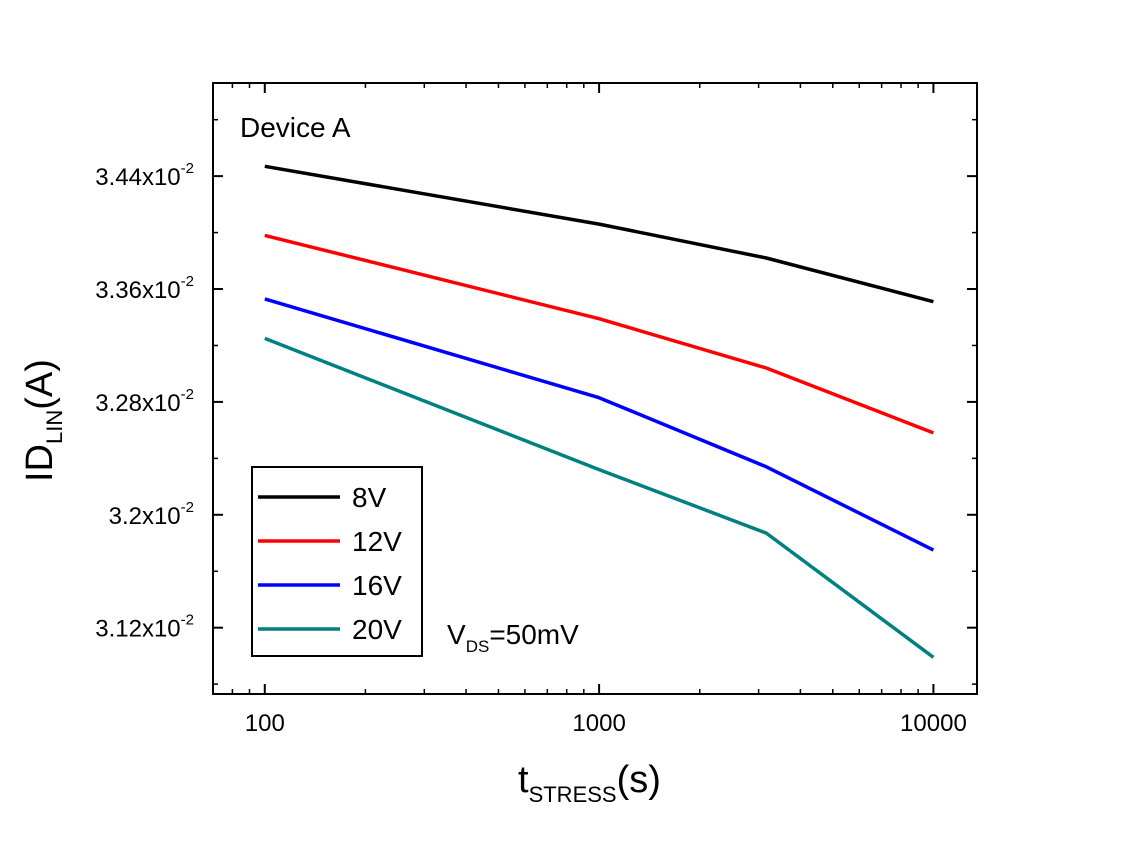 This screenshot has width=1129, height=844. Describe the element at coordinates (933, 723) in the screenshot. I see `x-tick-label: 10000` at that location.